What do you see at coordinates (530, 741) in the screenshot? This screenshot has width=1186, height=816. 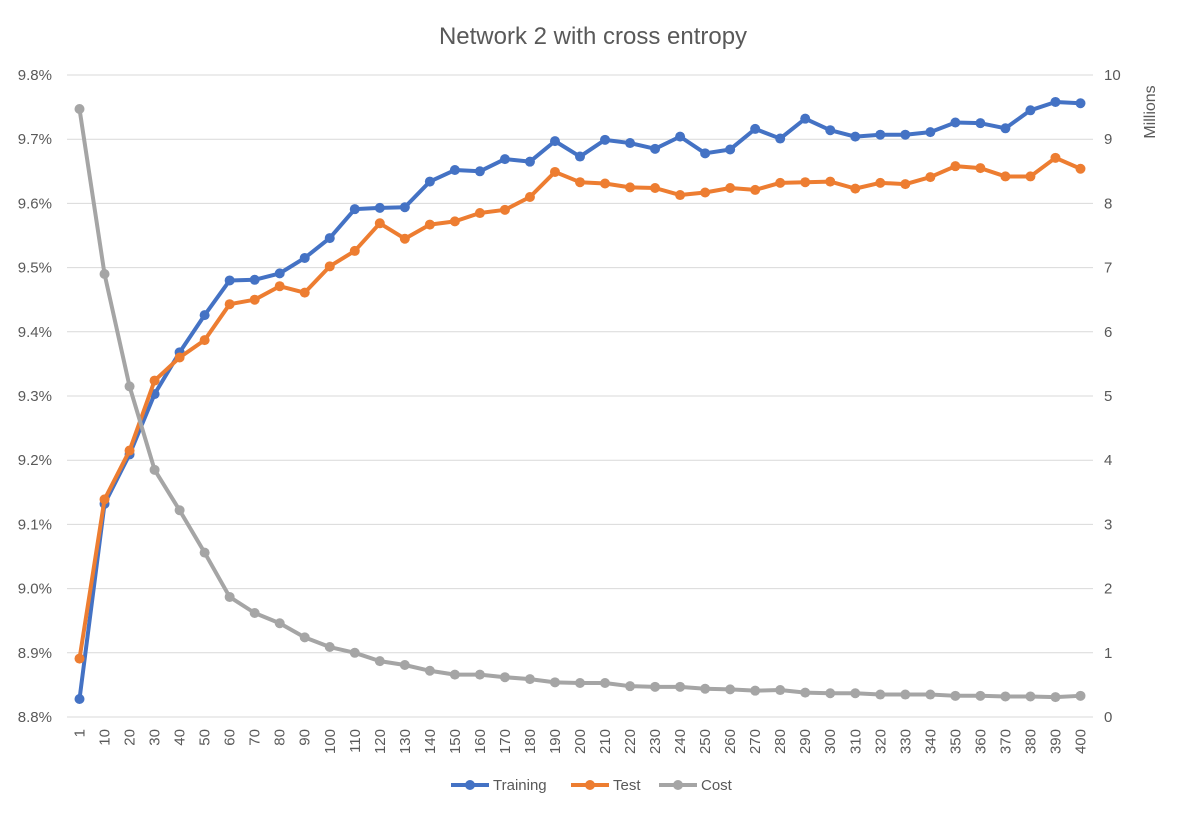 I see `x-tick-label: 180` at bounding box center [530, 741].